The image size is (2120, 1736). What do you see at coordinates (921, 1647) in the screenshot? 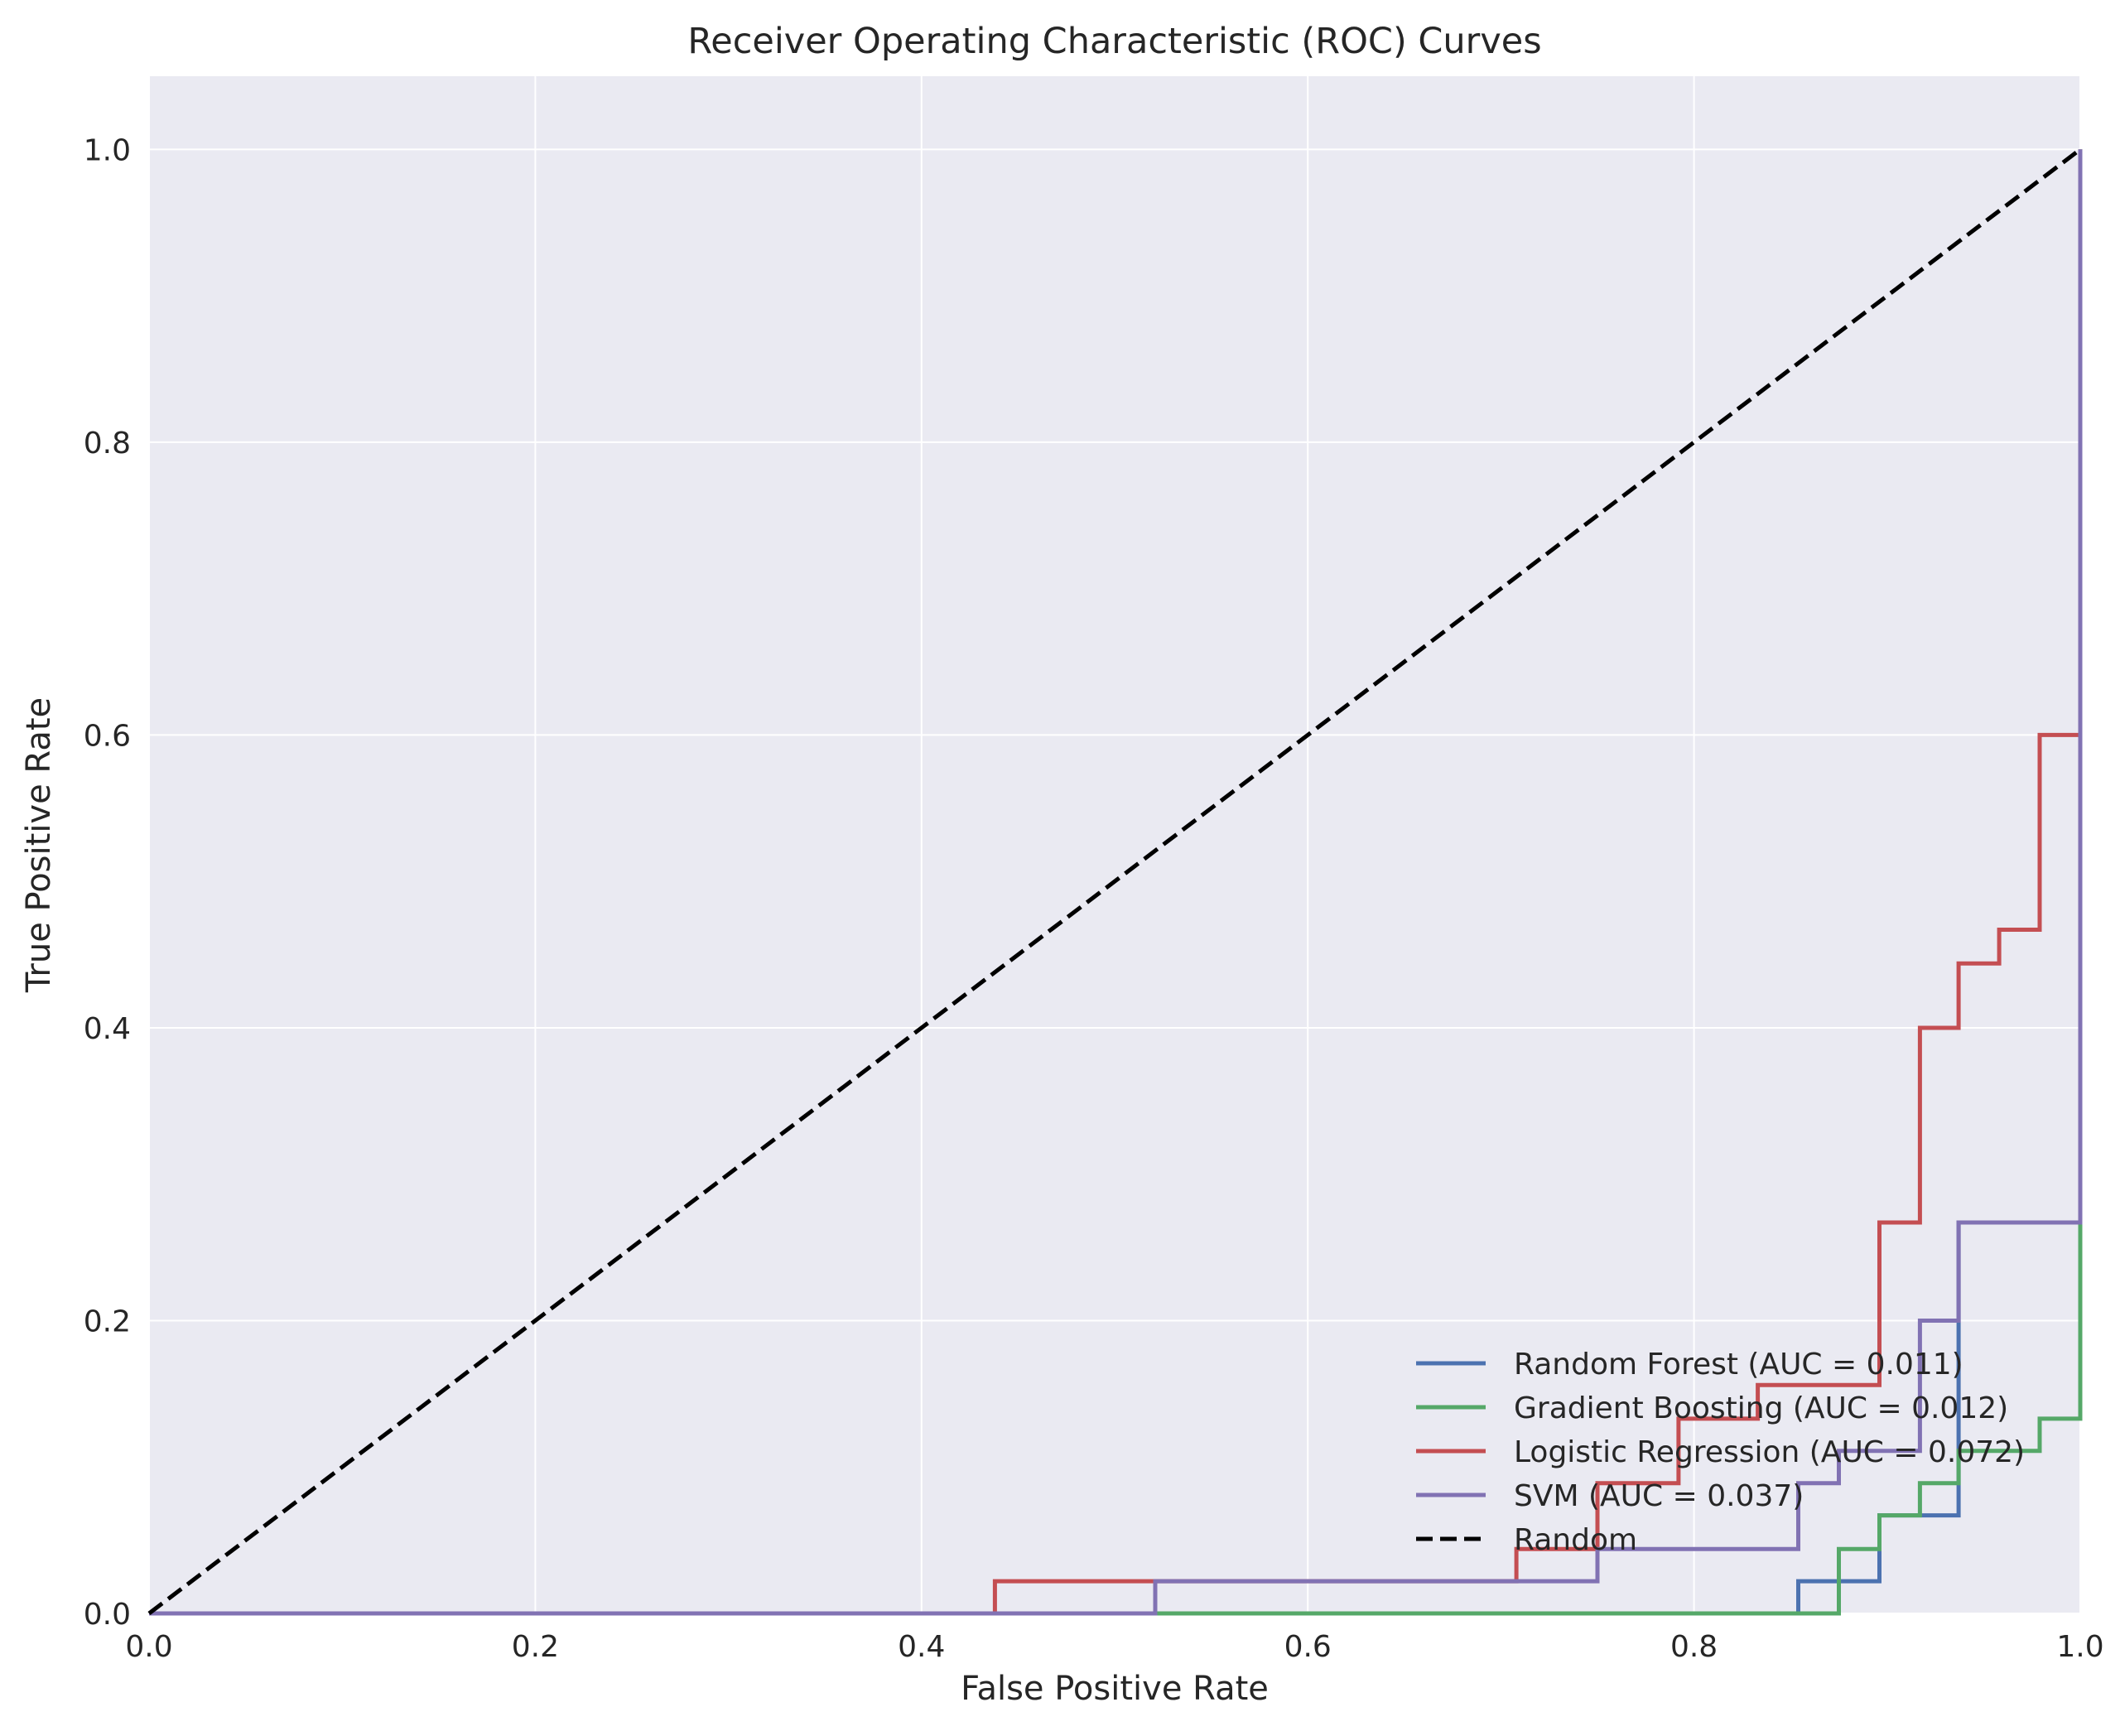
I see `x-tick-label: 0.4` at bounding box center [921, 1647].